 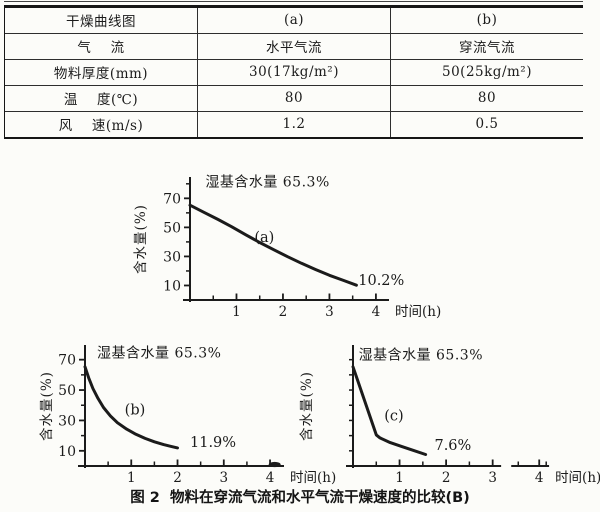 What do you see at coordinates (101, 98) in the screenshot?
I see `table-cell: 温 度(℃)` at bounding box center [101, 98].